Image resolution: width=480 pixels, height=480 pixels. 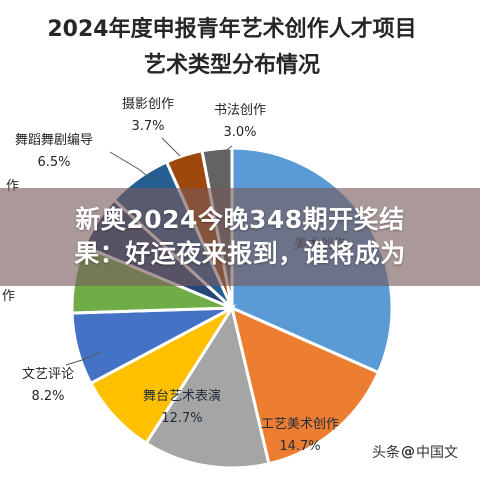 What do you see at coordinates (239, 132) in the screenshot?
I see `slice-pct-9: 3.0%` at bounding box center [239, 132].